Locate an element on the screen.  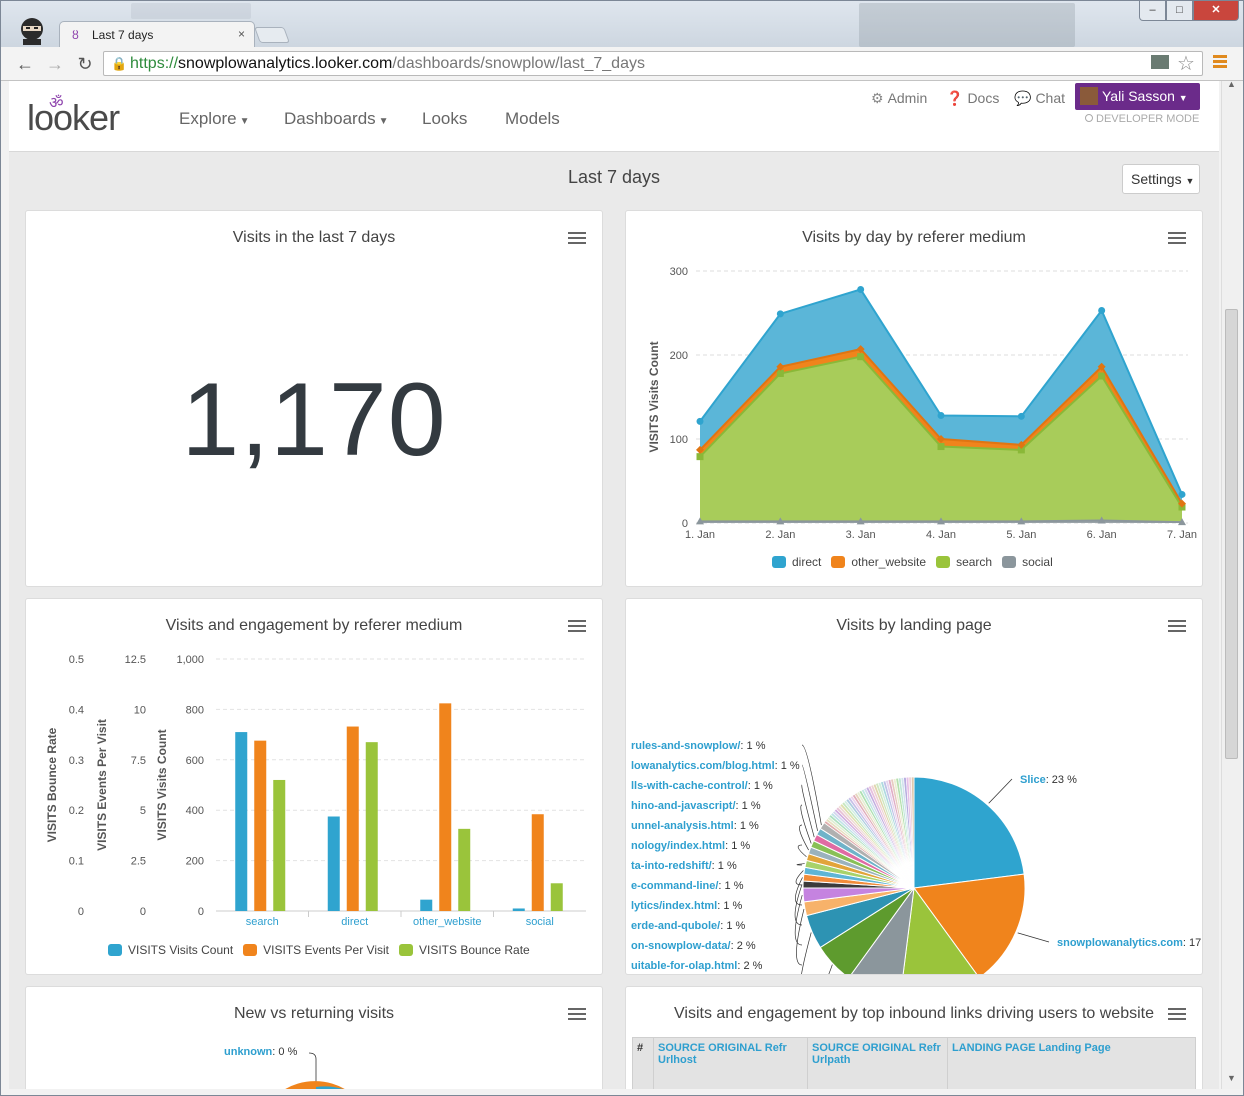
gear-icon: ⚙ is located at coordinates (877, 98).